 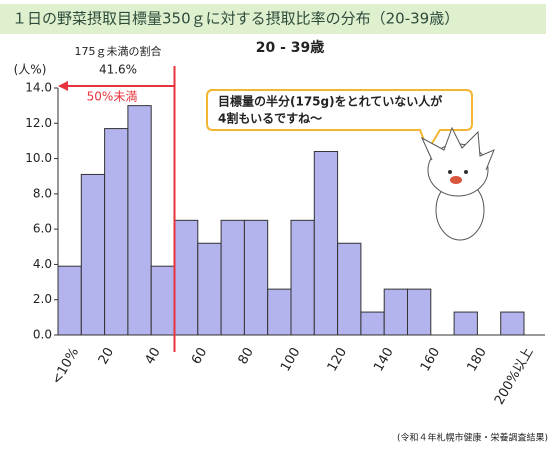 What do you see at coordinates (30, 70) in the screenshot?
I see `y-axis-label: (人%)` at bounding box center [30, 70].